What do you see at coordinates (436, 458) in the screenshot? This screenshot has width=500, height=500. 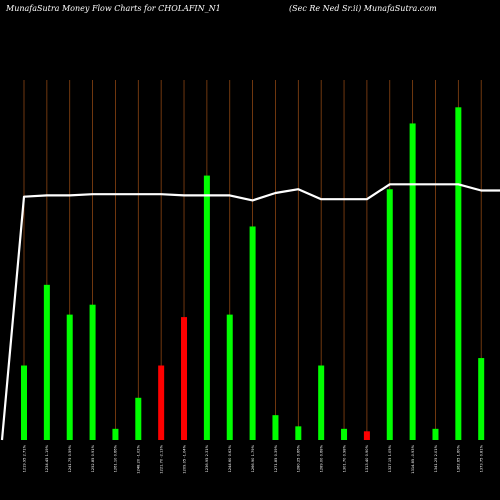 I see `x-tick-label: 1341.25 2.01%` at bounding box center [436, 458].